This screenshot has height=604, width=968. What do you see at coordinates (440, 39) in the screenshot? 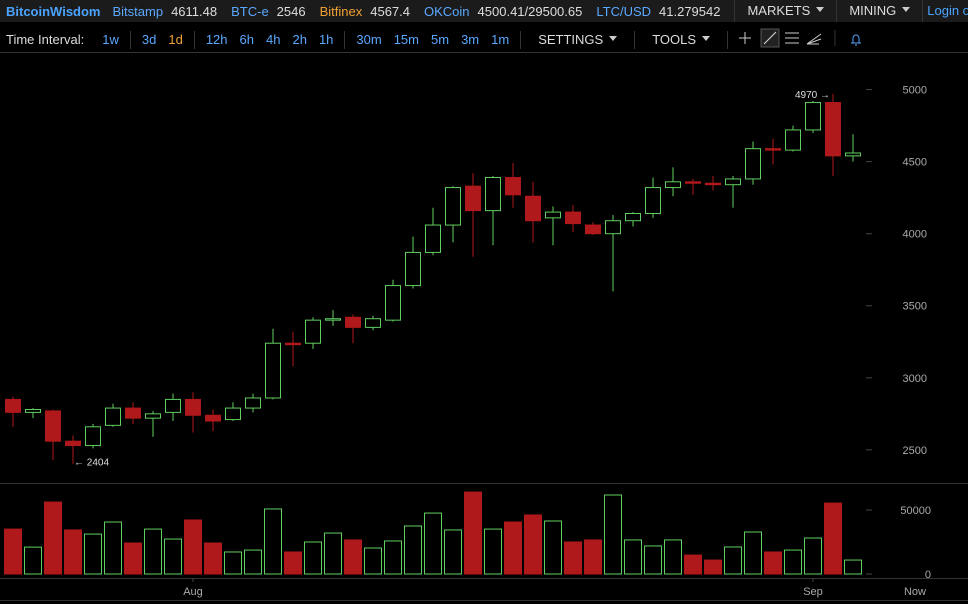
I see `interval-button: 5m` at bounding box center [440, 39].